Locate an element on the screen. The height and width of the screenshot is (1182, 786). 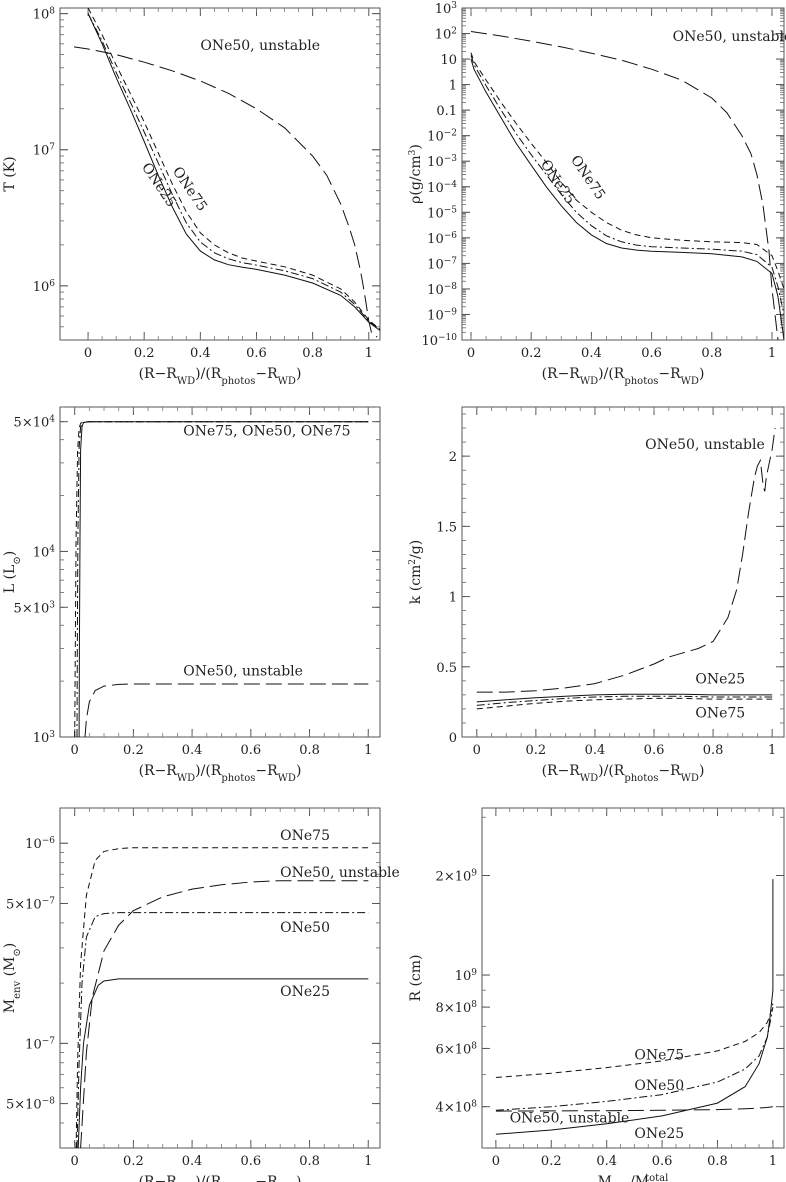
series-annotation: ONe75, ONe50, ONe75 is located at coordinates (266, 432).